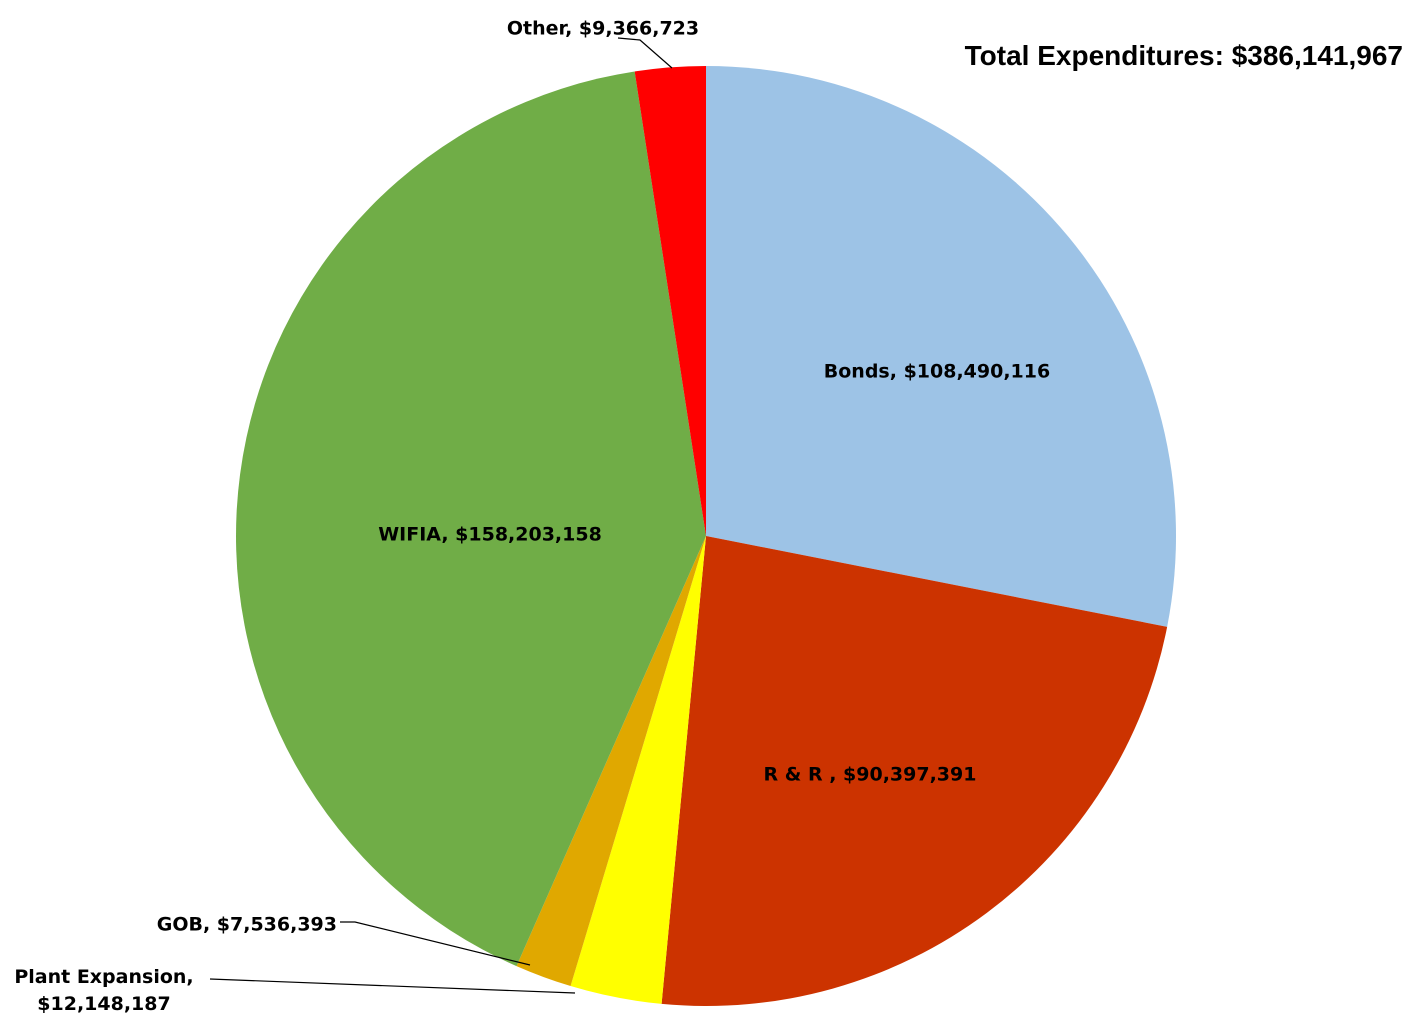 Image resolution: width=1417 pixels, height=1016 pixels. I want to click on slice-label-wifia: WIFIA, $158,203,158, so click(490, 535).